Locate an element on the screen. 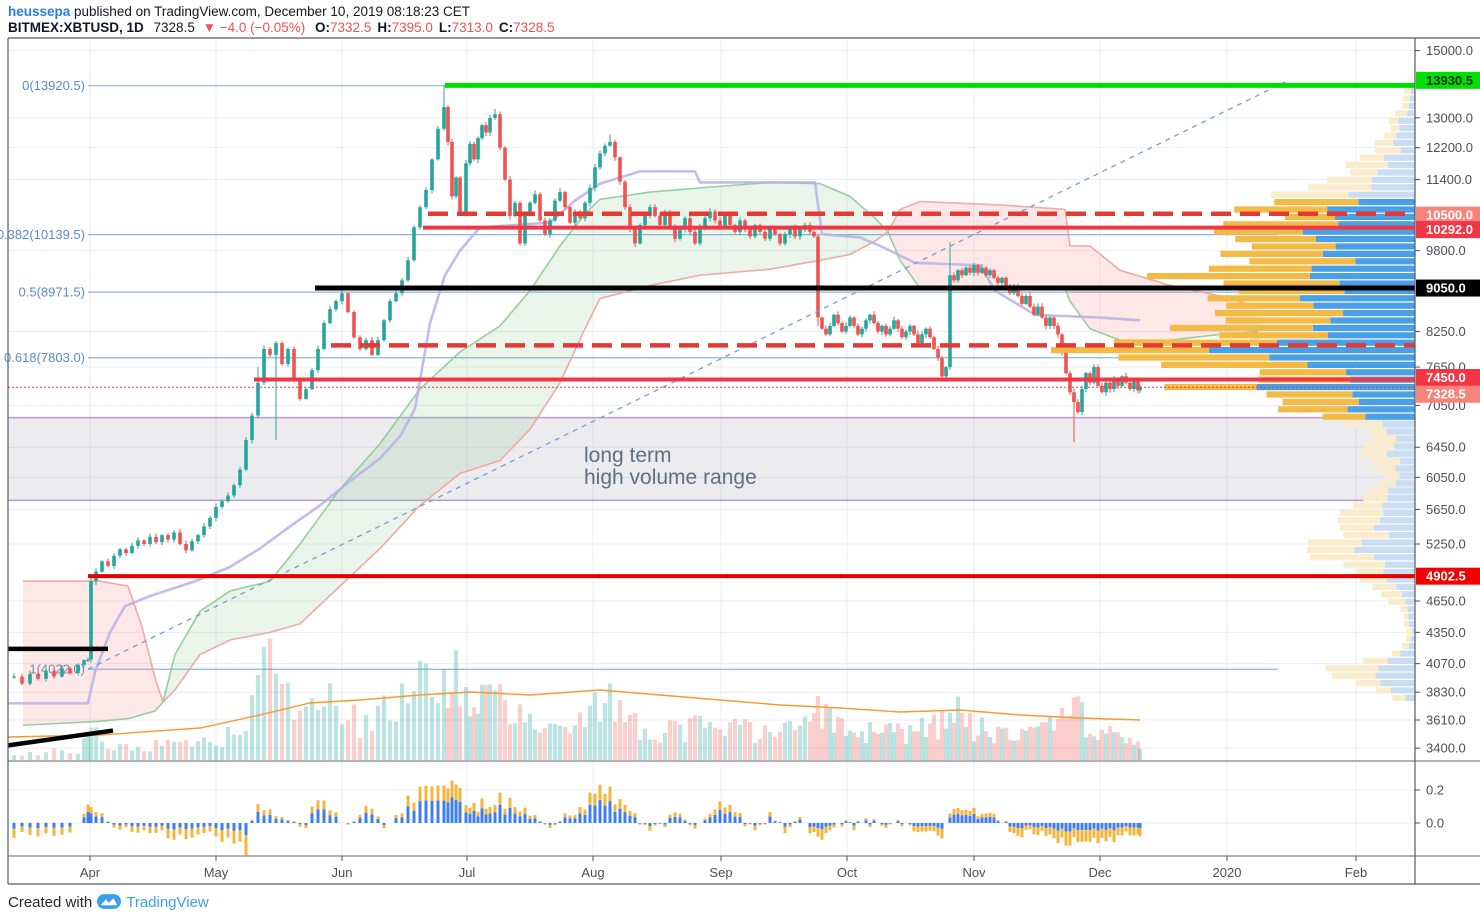 The width and height of the screenshot is (1480, 918). ohlc-value: 7328.5 is located at coordinates (534, 27).